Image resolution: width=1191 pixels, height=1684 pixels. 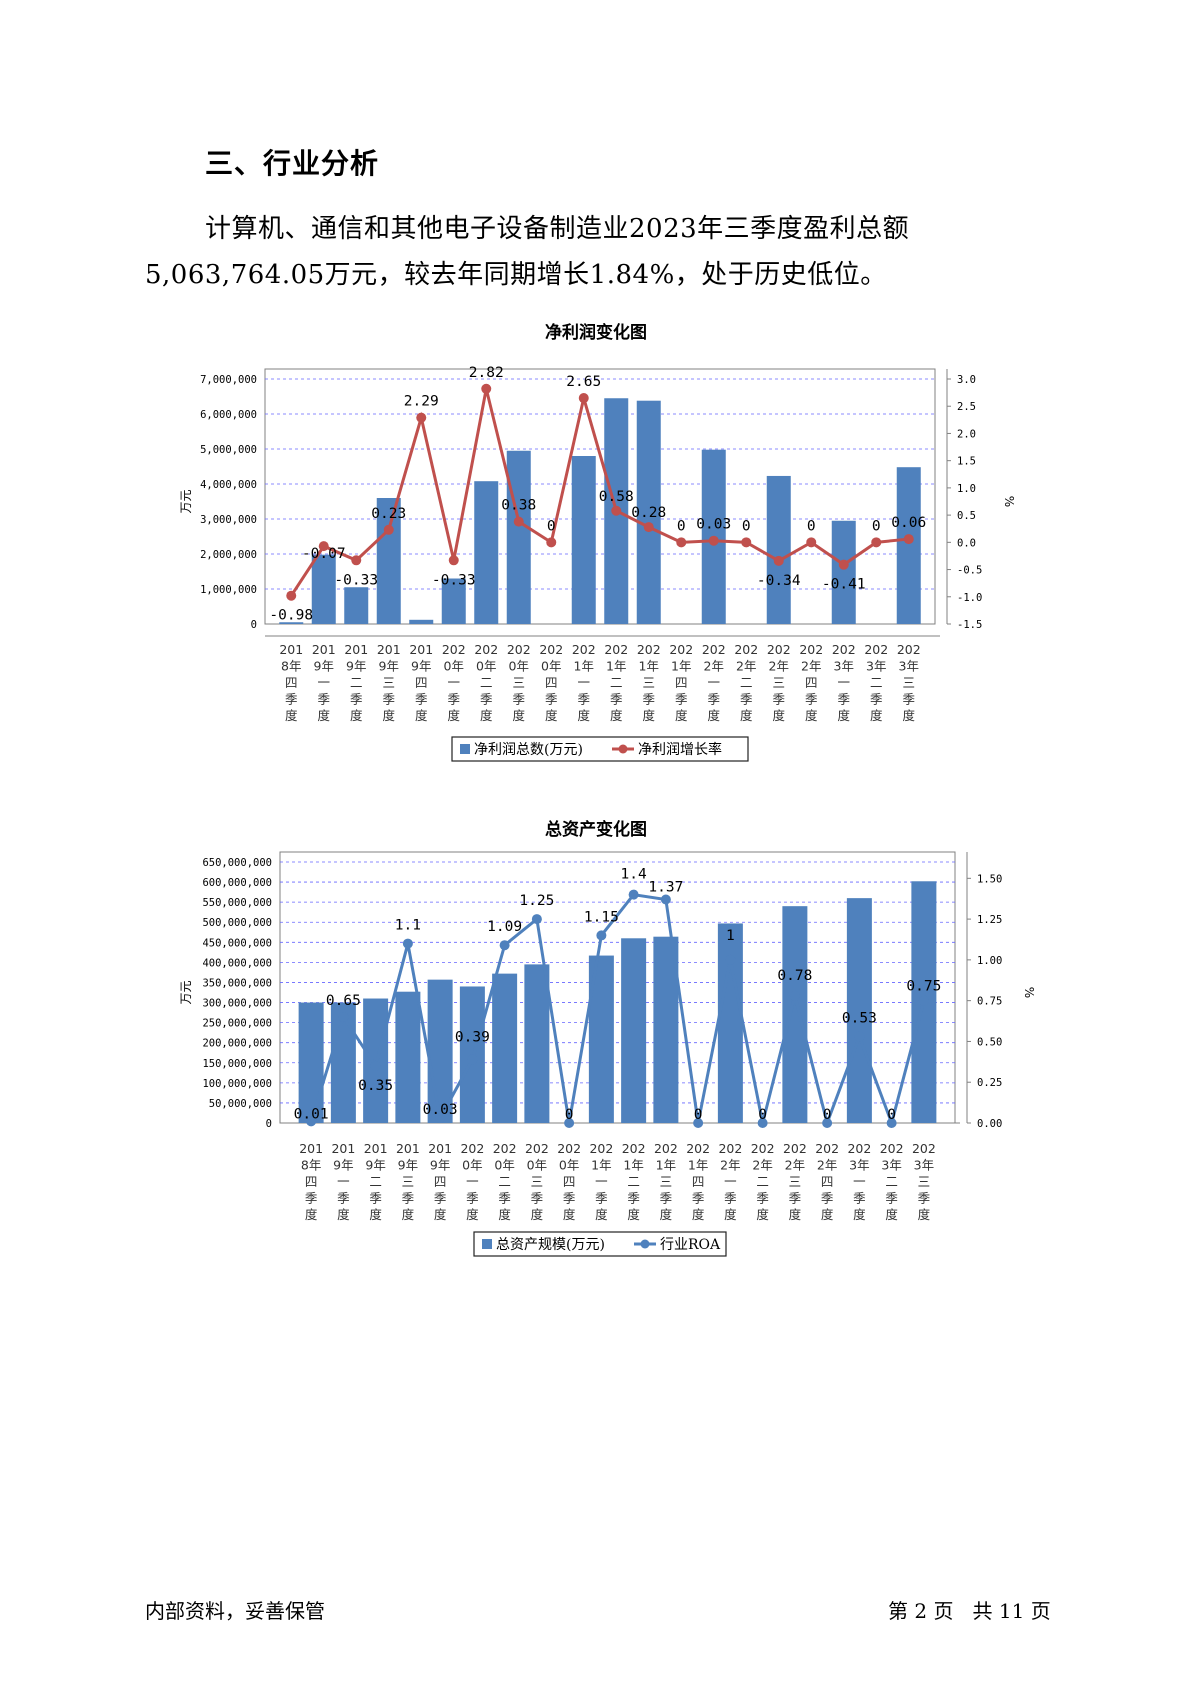 I want to click on data-label: 2.82, so click(x=486, y=373).